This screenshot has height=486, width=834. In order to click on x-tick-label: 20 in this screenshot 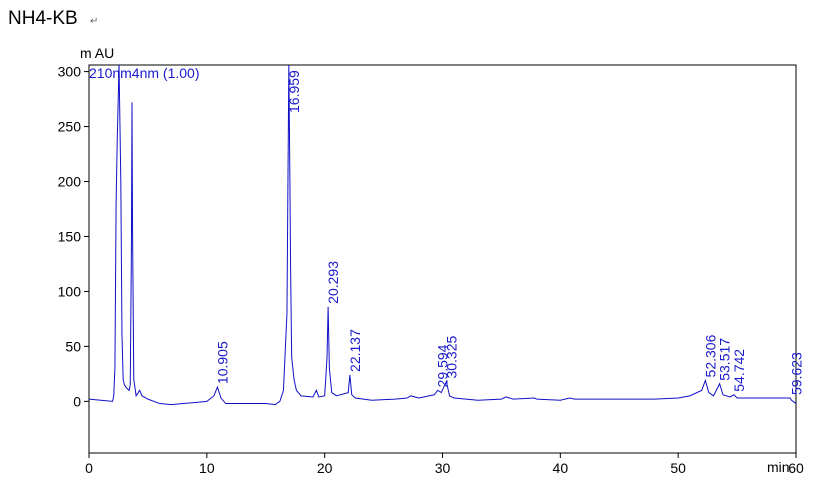, I will do `click(325, 468)`.